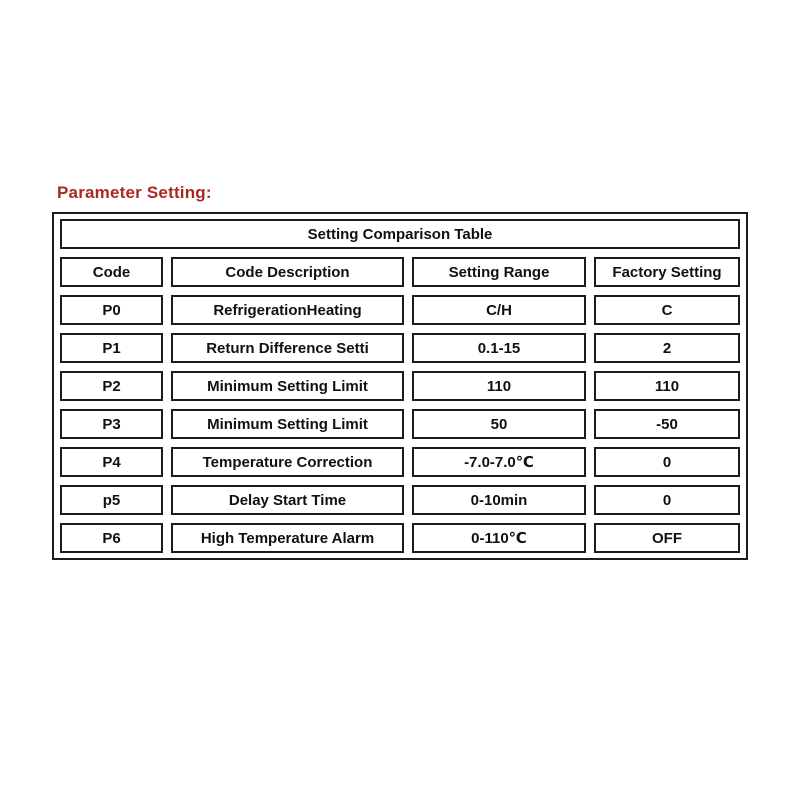 The width and height of the screenshot is (800, 800). I want to click on page-title: Parameter Setting:, so click(134, 192).